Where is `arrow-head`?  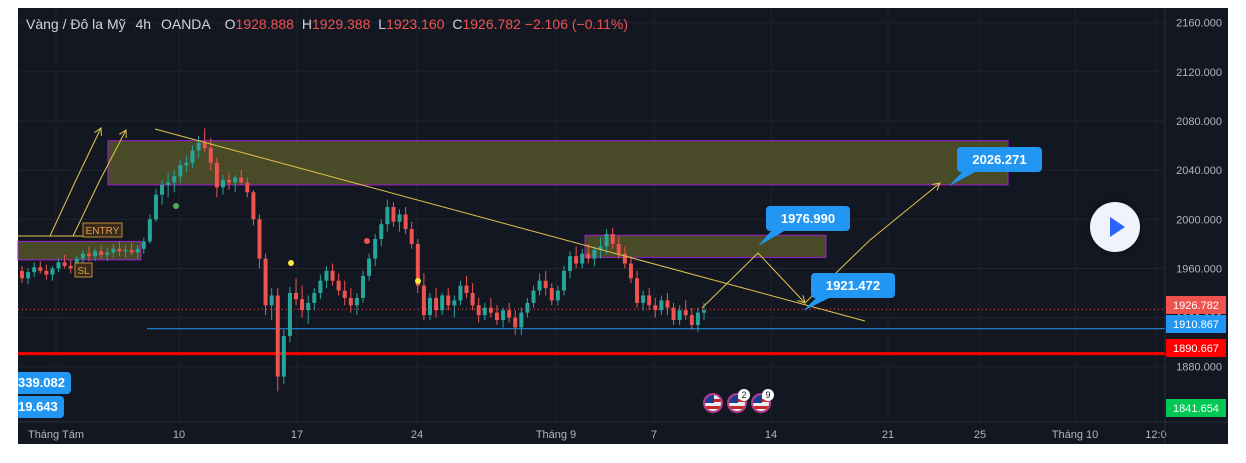
arrow-head is located at coordinates (123, 134).